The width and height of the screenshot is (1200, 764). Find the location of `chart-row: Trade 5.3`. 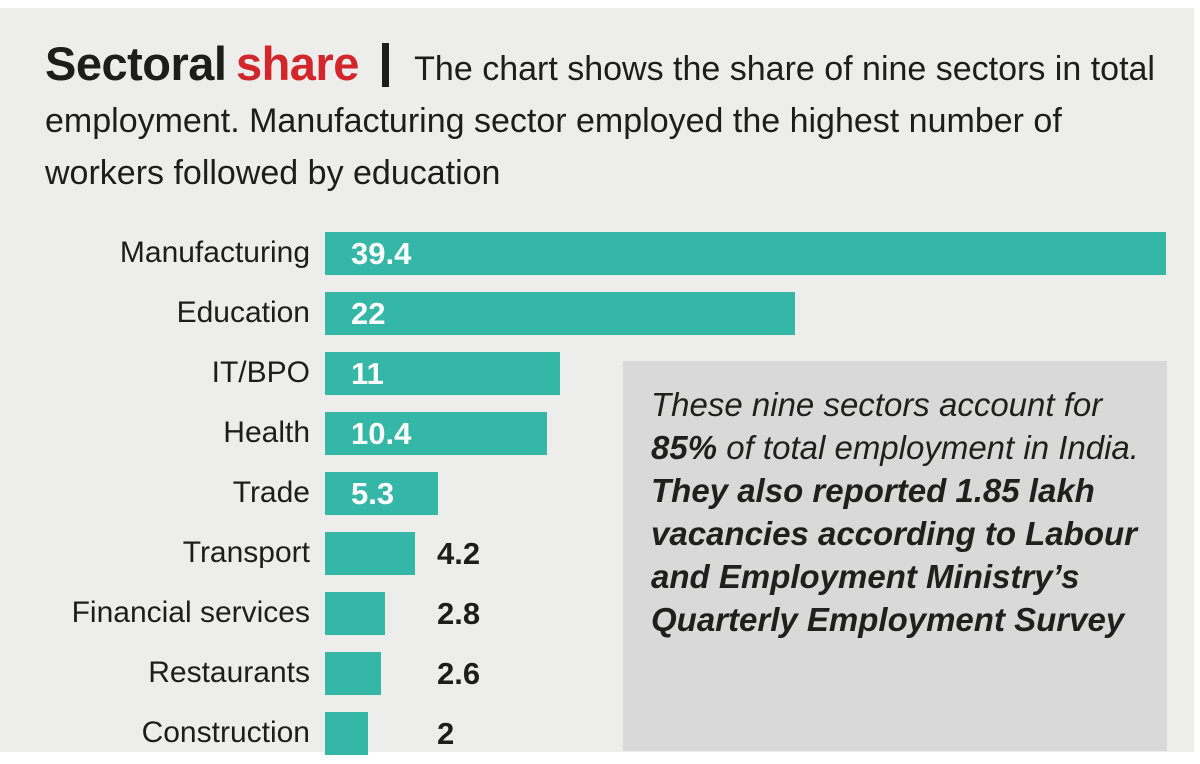

chart-row: Trade 5.3 is located at coordinates (603, 493).